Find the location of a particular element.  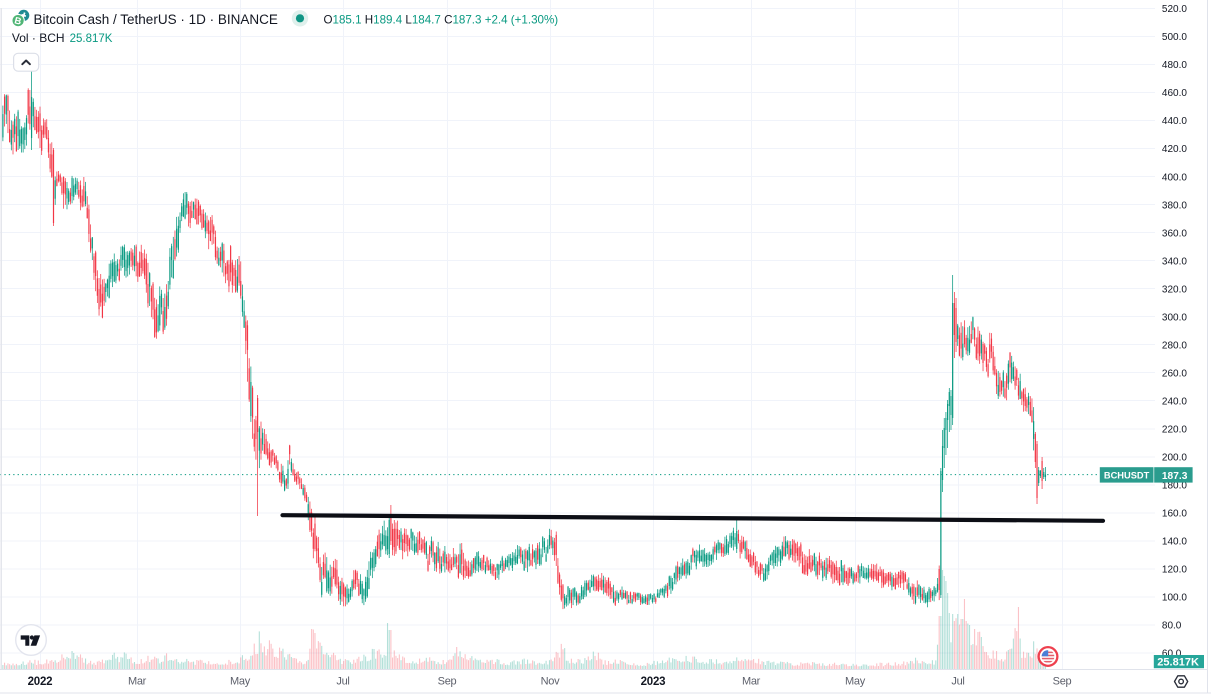

svg-text: 440.0 is located at coordinates (1174, 121).